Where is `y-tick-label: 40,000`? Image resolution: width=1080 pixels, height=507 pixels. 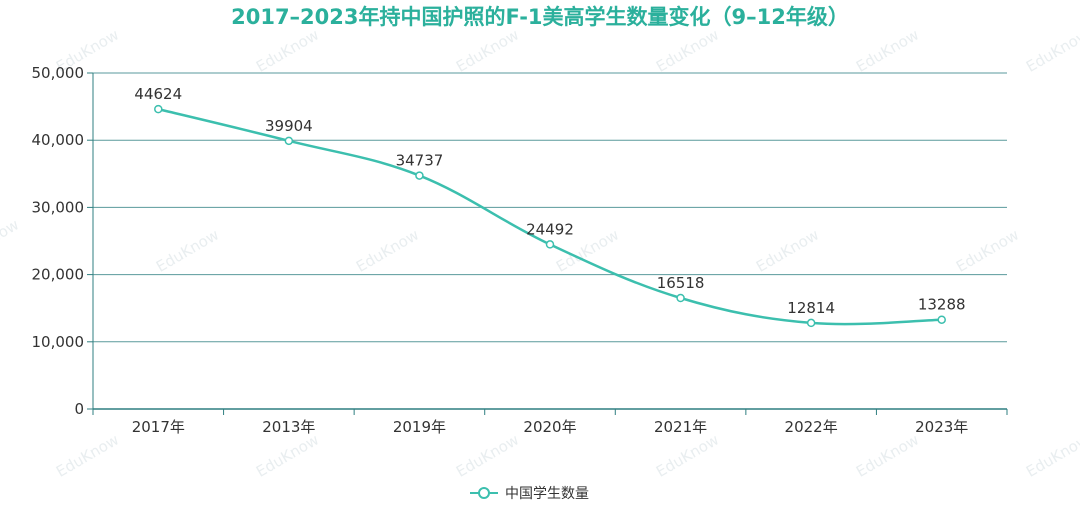
y-tick-label: 40,000 is located at coordinates (58, 140).